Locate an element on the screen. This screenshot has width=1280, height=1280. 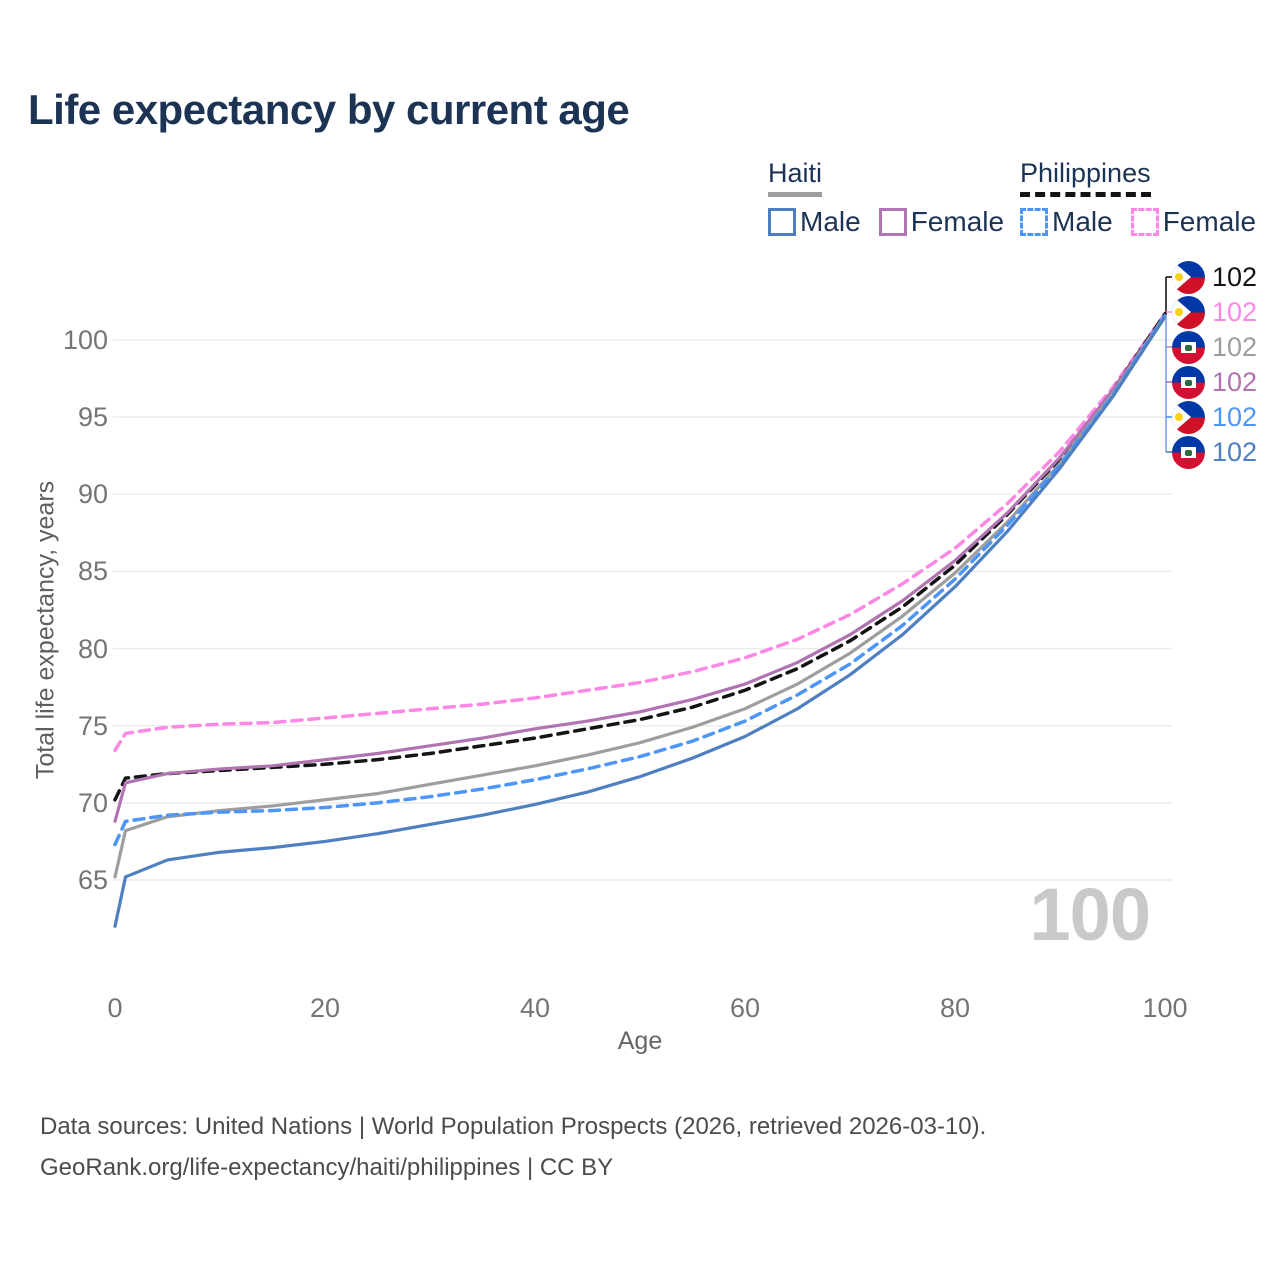
legend-item-haiti-male: Male is located at coordinates (814, 222).